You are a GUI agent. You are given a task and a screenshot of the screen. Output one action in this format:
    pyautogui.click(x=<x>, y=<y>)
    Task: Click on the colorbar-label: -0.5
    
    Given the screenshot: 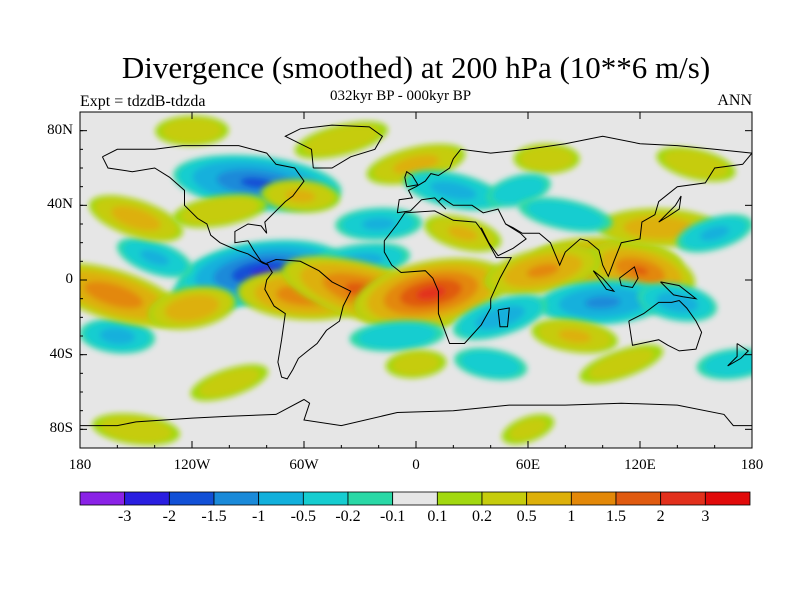 What is the action you would take?
    pyautogui.click(x=303, y=516)
    